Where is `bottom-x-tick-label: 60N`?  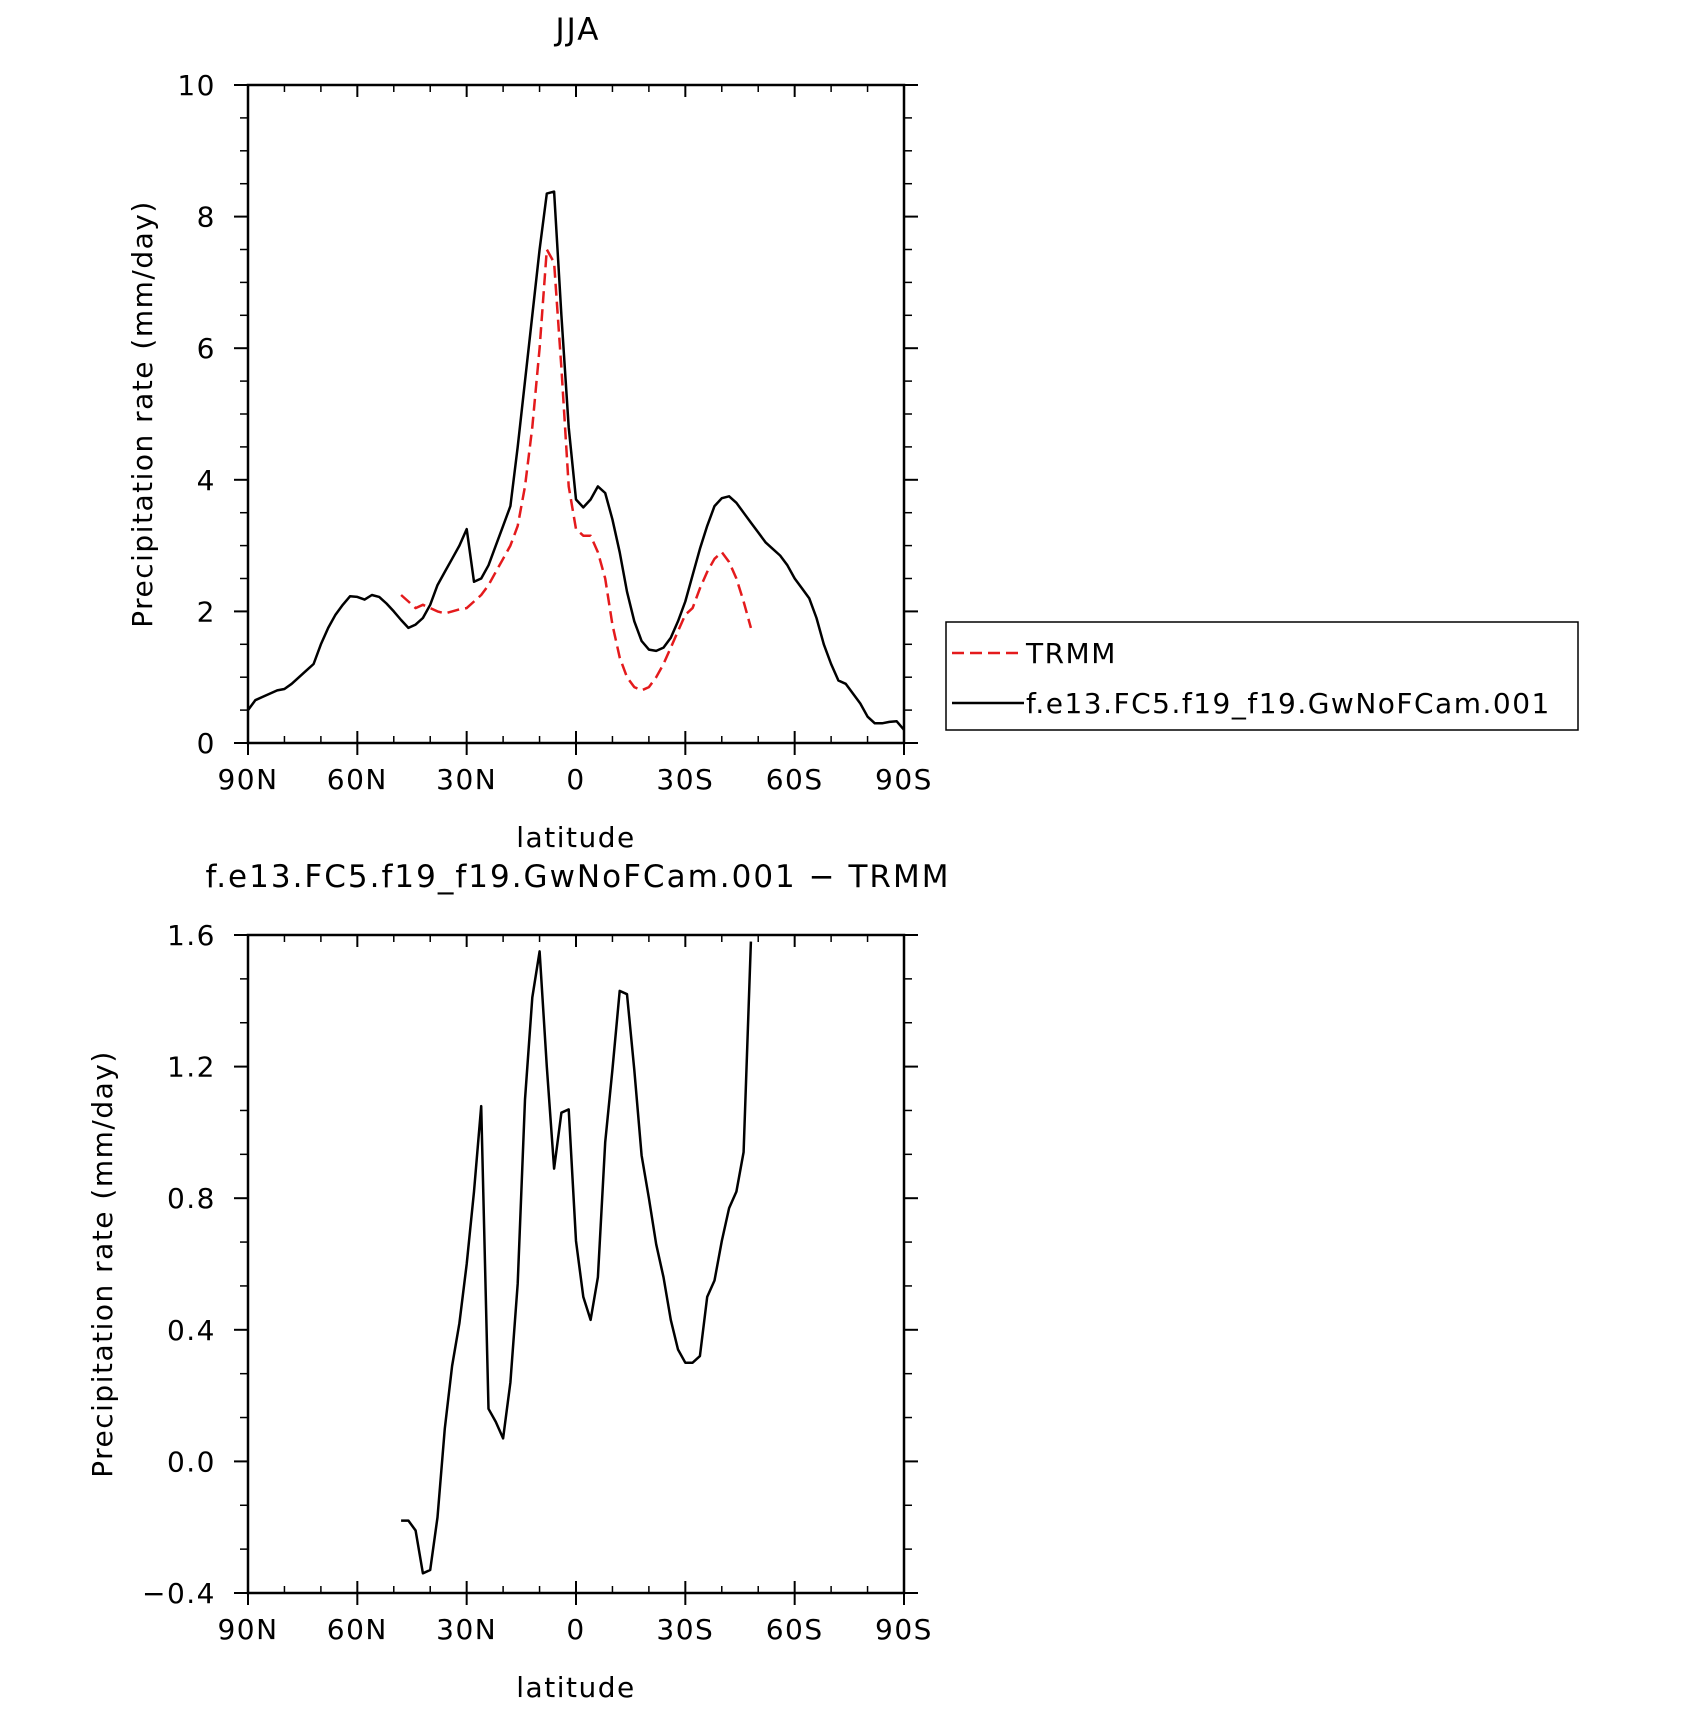
bottom-x-tick-label: 60N is located at coordinates (357, 1629).